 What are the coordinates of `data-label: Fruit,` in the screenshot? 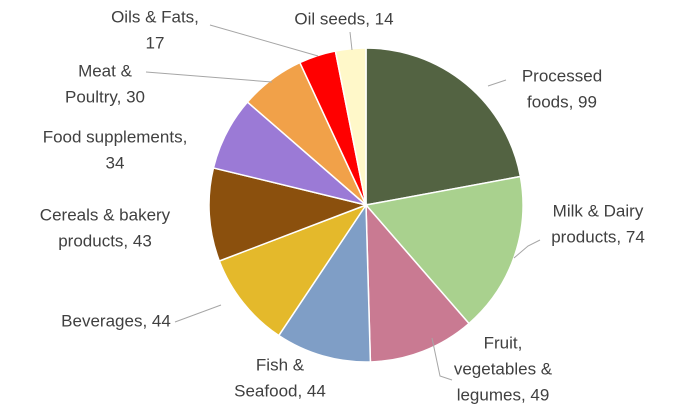 It's located at (503, 342).